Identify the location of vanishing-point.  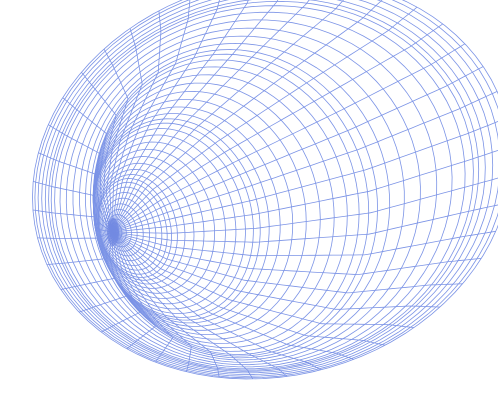
(113, 232).